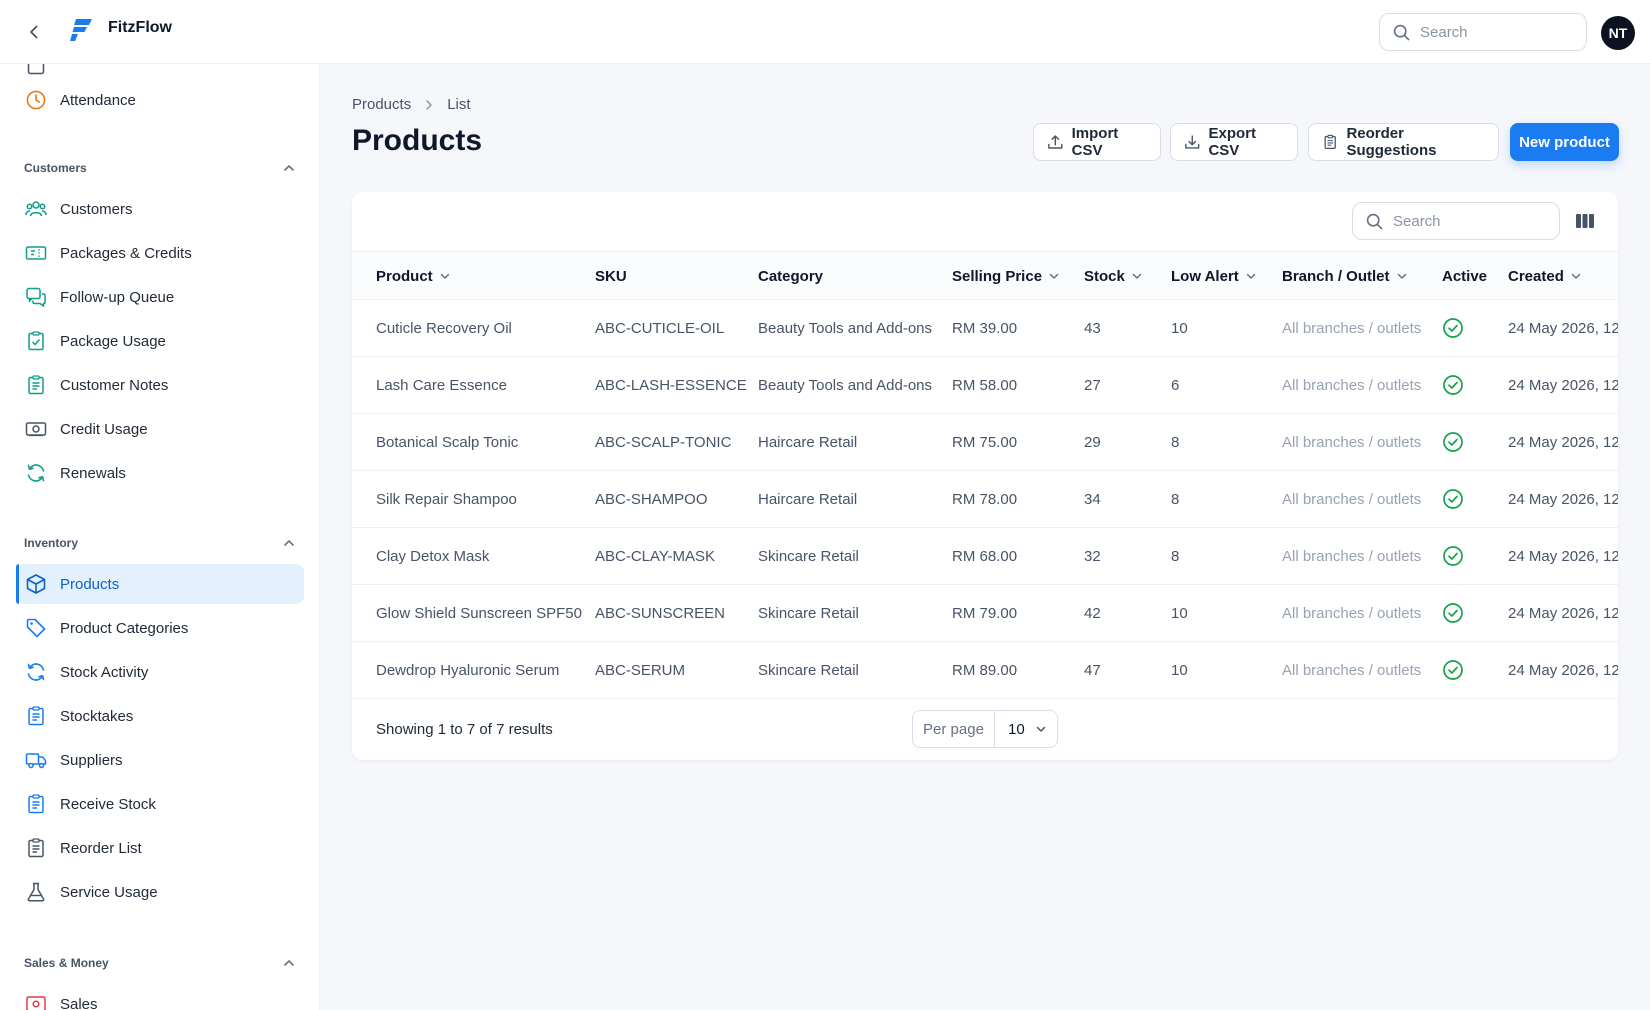  Describe the element at coordinates (36, 297) in the screenshot. I see `chat-icon` at that location.